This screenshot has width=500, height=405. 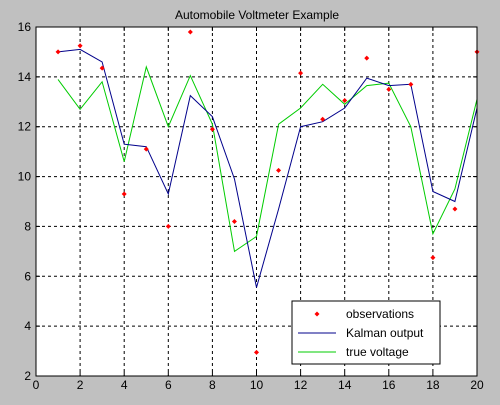 I want to click on x-tick-label: 14, so click(x=345, y=385).